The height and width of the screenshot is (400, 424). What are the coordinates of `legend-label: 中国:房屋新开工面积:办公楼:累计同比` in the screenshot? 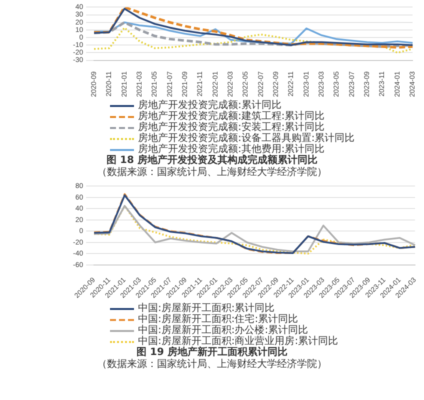 It's located at (223, 330).